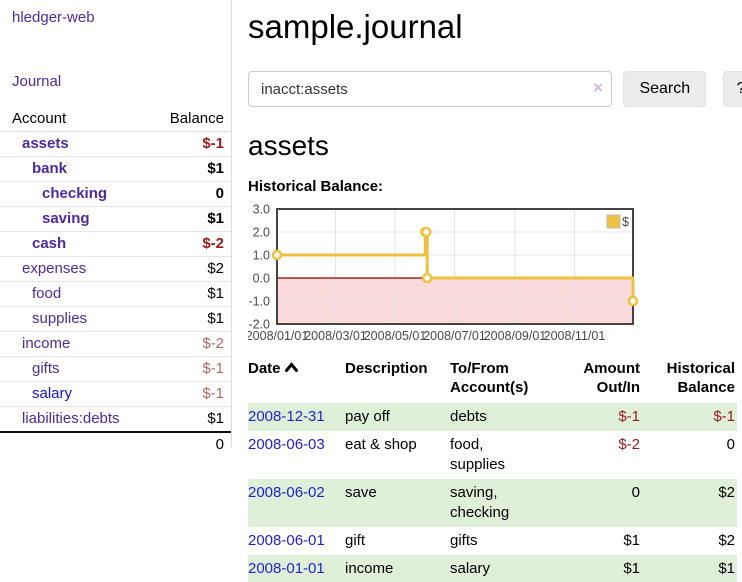 This screenshot has width=742, height=582. I want to click on account-name-link: cash, so click(49, 243).